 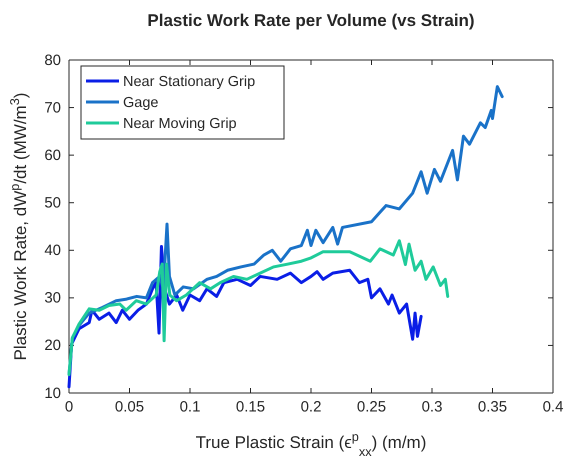 I want to click on x-tick-label: 0.25, so click(x=371, y=407).